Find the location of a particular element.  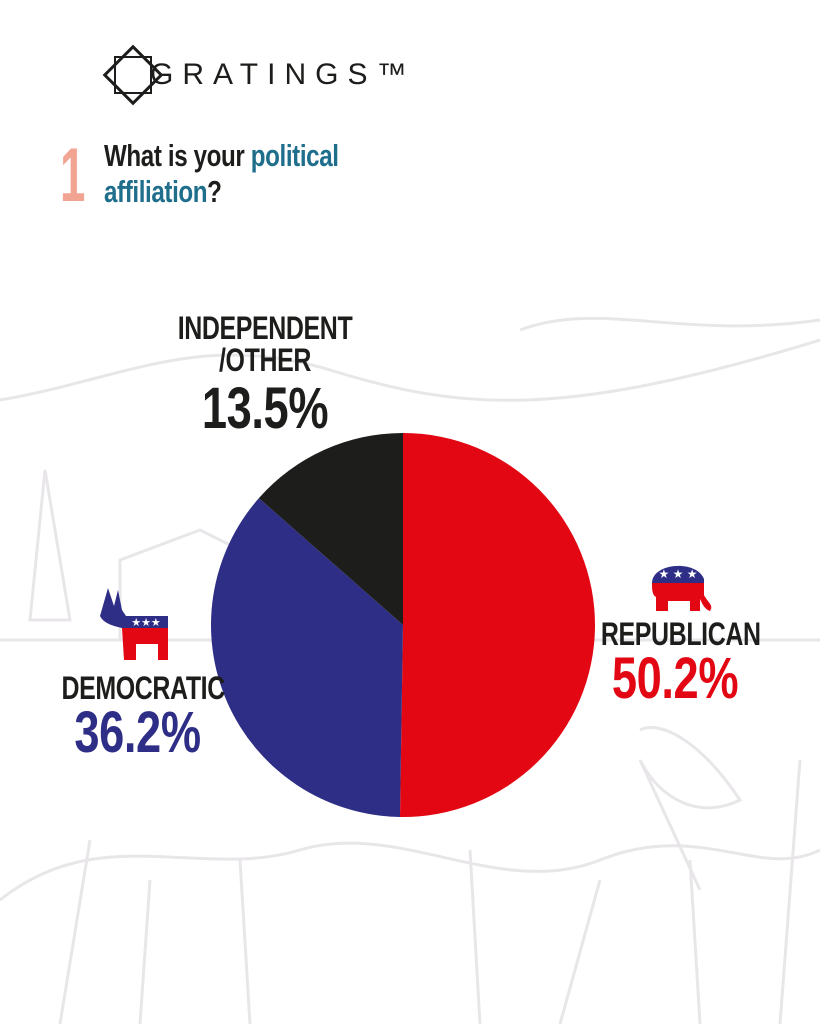

value-label: 50.2% is located at coordinates (675, 678).